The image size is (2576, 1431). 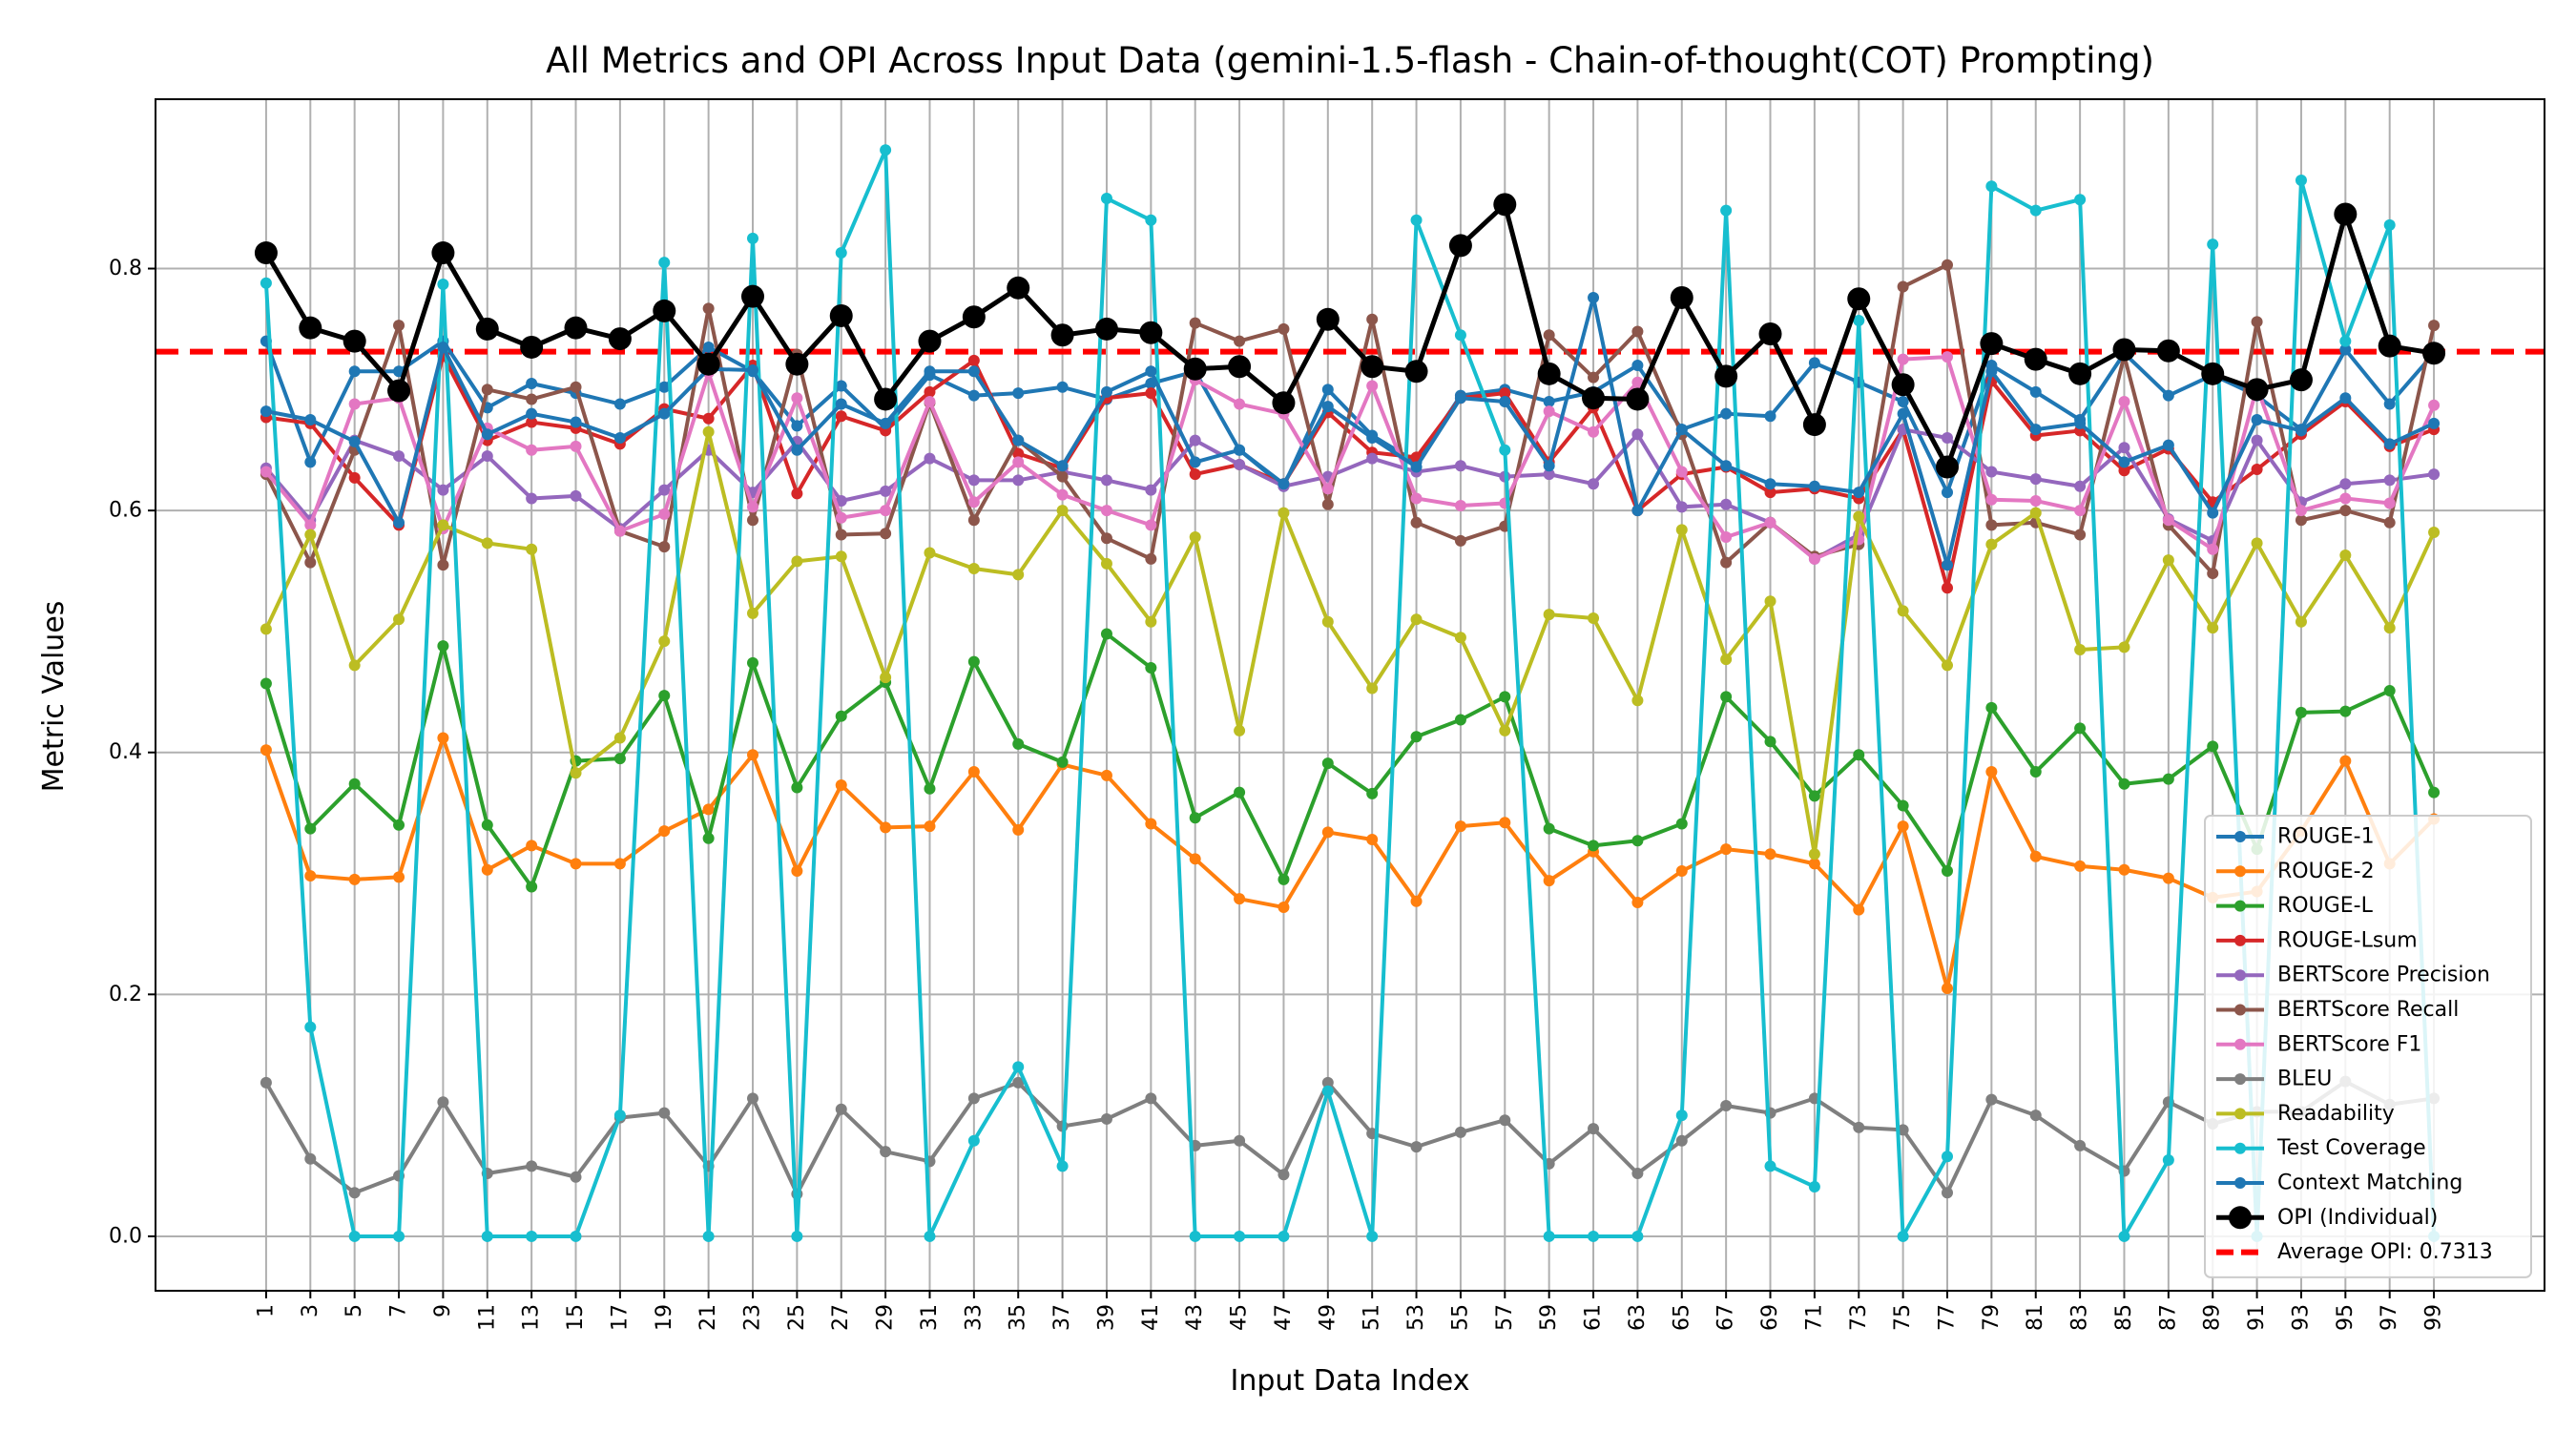 I want to click on x-tick-label: 75, so click(x=1903, y=1317).